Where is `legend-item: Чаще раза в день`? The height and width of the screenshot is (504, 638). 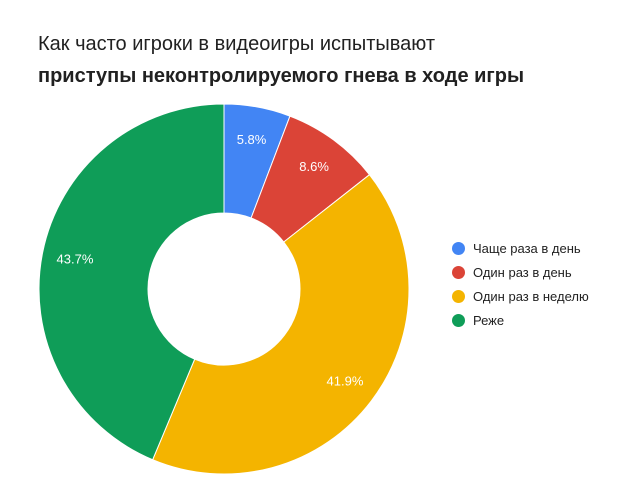
legend-item: Чаще раза в день is located at coordinates (520, 248).